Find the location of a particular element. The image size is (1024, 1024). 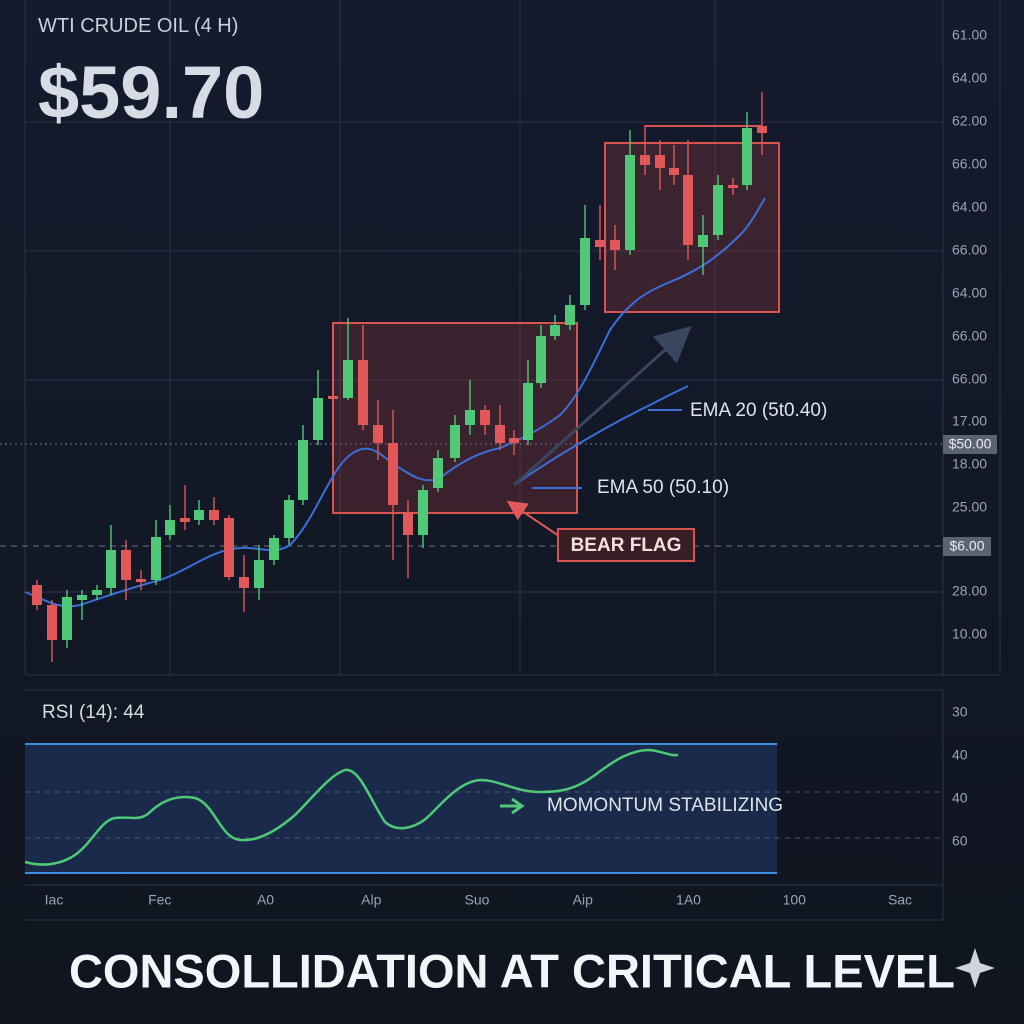

price-badge-label: $50.00 is located at coordinates (970, 444).